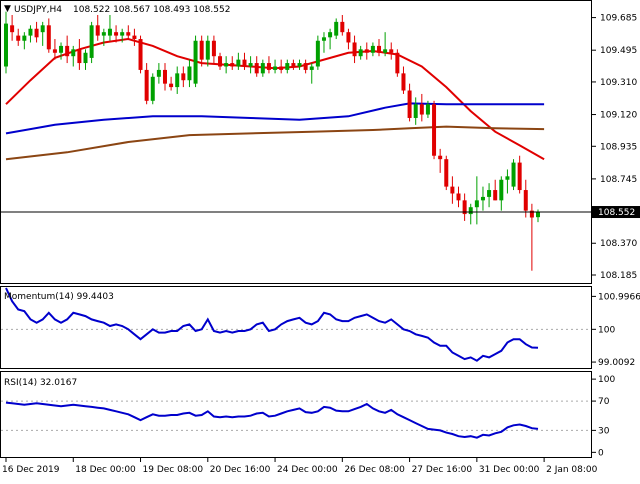  I want to click on price-label-box: 108.552, so click(616, 212).